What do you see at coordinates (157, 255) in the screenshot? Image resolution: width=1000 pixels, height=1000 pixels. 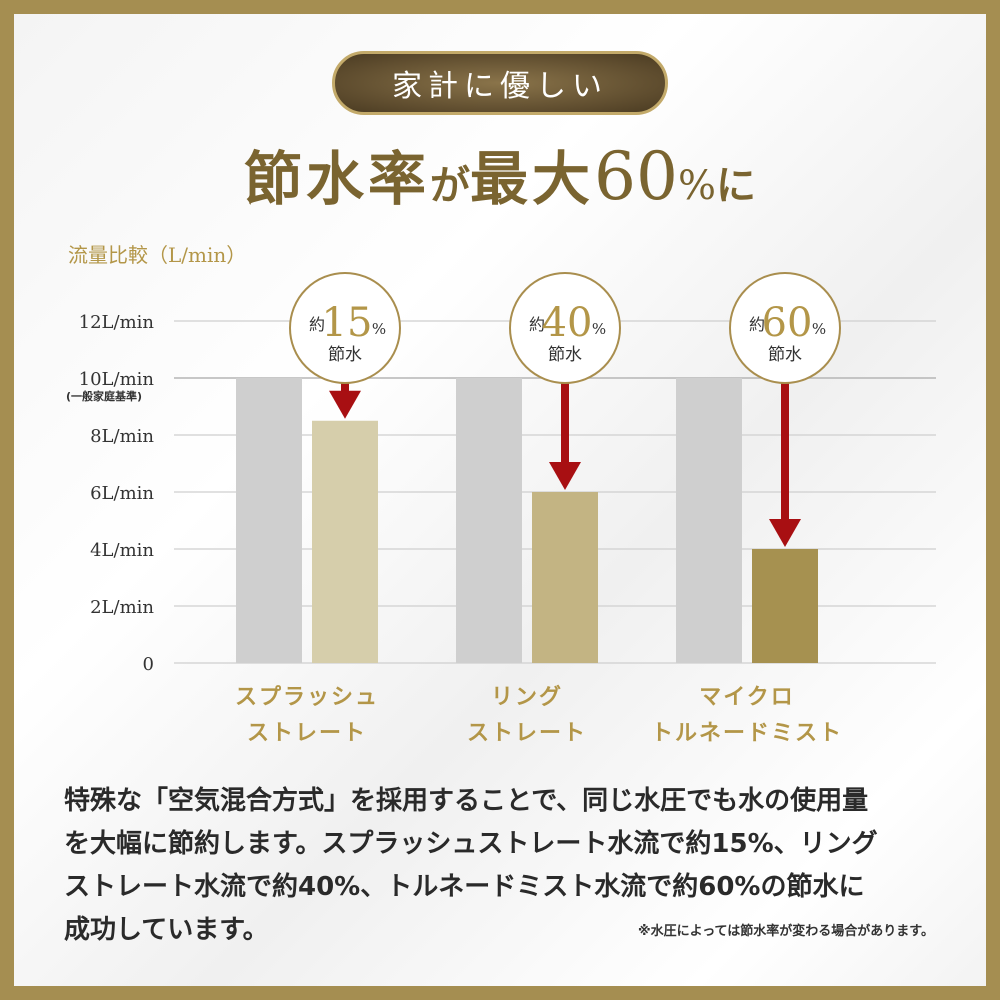 I see `y-axis-title: 流量比較（L/min）` at bounding box center [157, 255].